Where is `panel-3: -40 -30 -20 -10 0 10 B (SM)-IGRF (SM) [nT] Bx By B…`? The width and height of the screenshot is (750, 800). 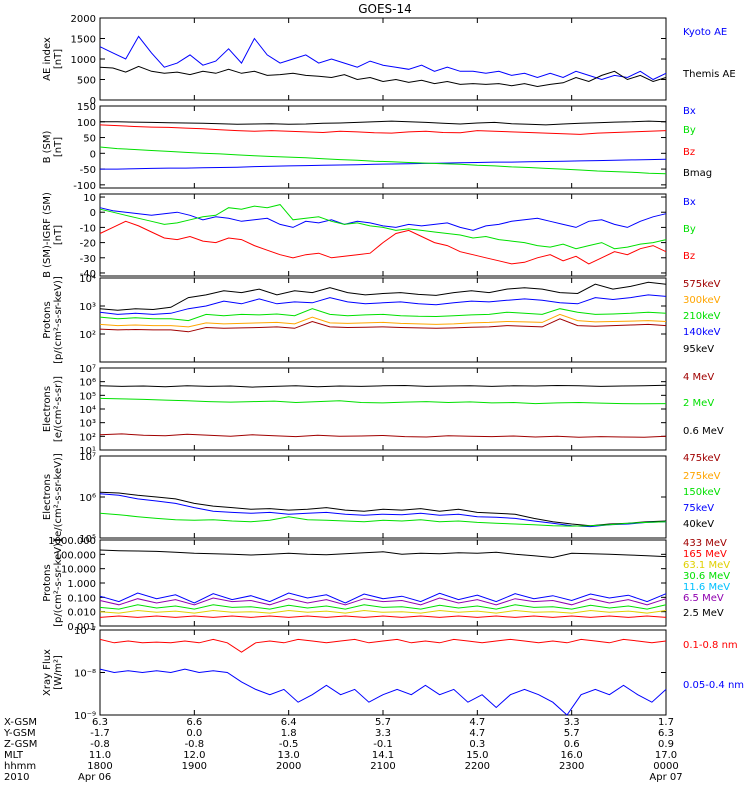 panel-3: -40 -30 -20 -10 0 10 B (SM)-IGRF (SM) [nT] Bx By B… is located at coordinates (369, 236).